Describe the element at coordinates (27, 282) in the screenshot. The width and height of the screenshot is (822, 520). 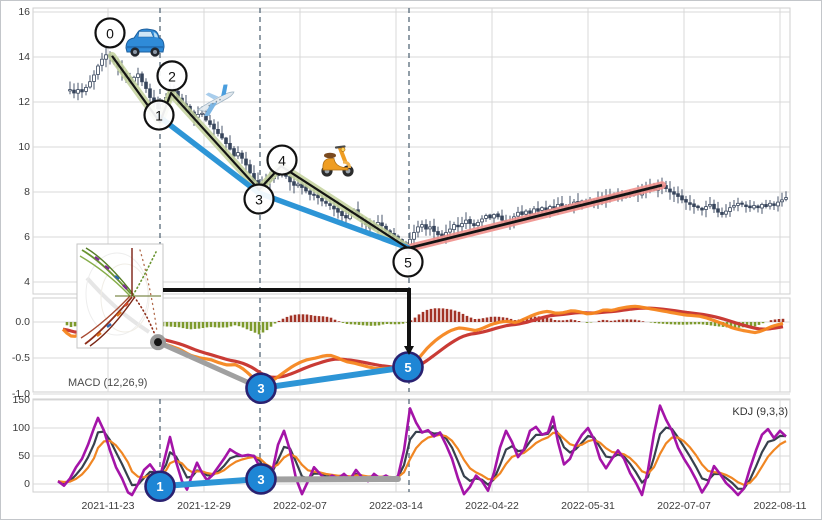
I see `ytick-label: 4` at that location.